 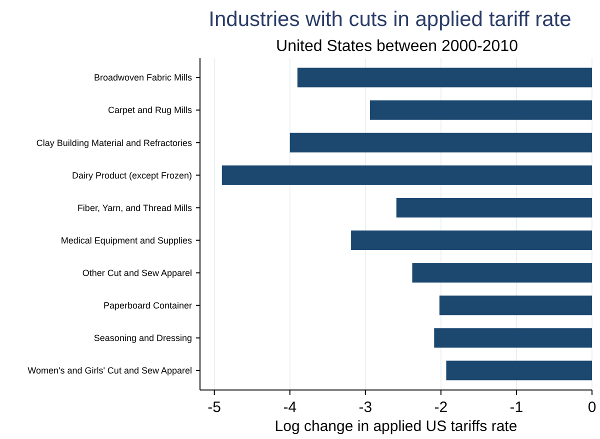 What do you see at coordinates (390, 19) in the screenshot?
I see `chart-title: Industries with cuts in applied tariff rate` at bounding box center [390, 19].